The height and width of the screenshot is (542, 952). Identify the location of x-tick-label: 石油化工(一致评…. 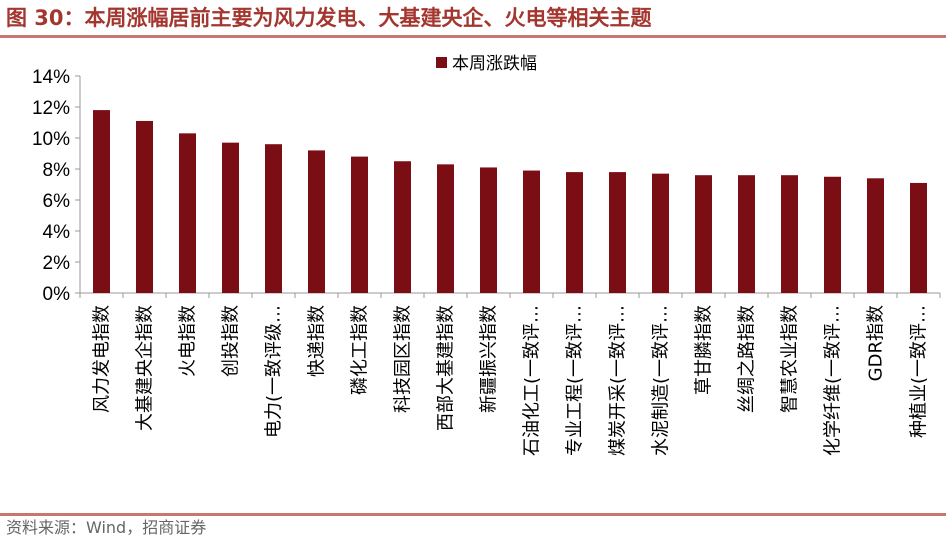
(532, 380).